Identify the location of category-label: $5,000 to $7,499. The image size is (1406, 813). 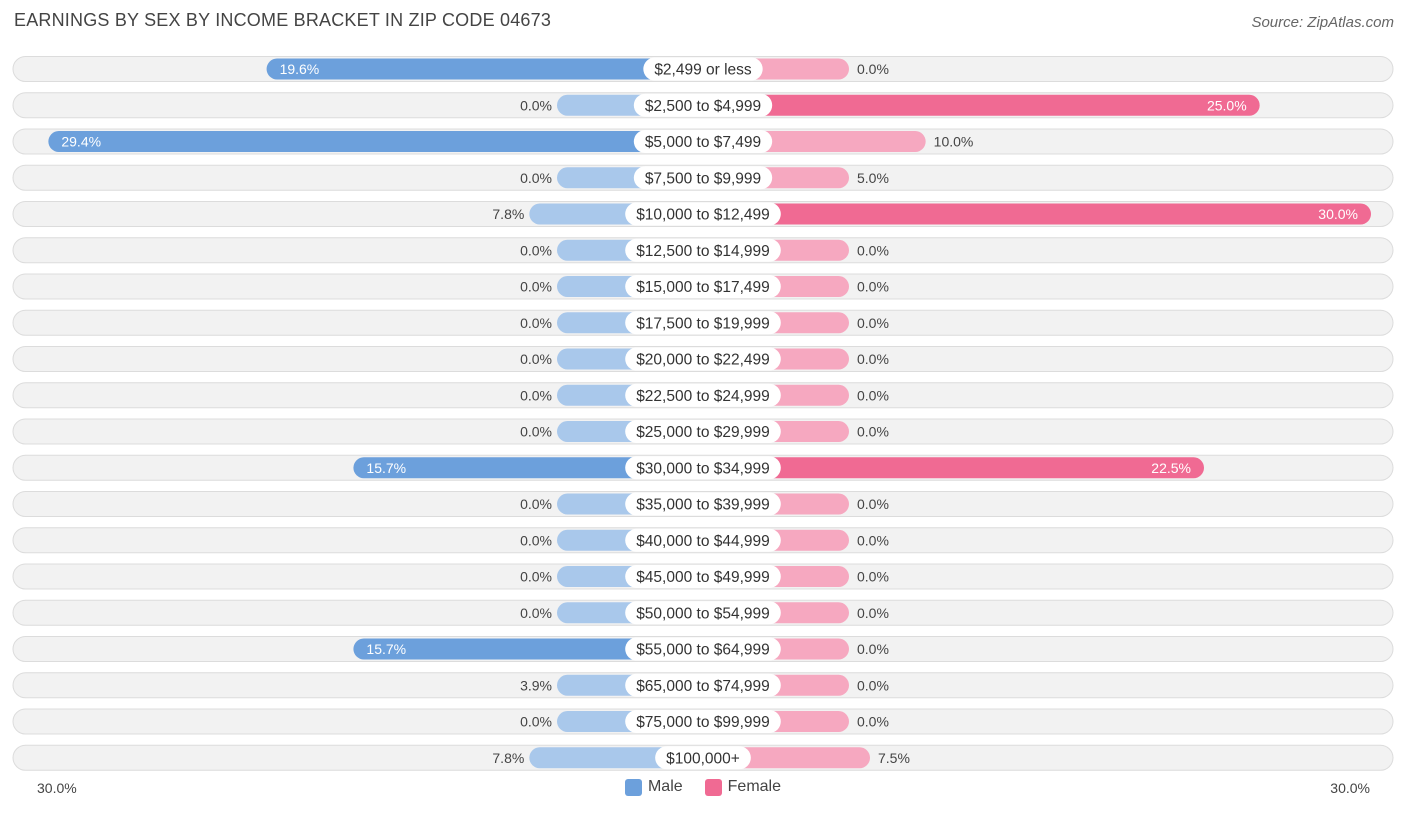
(703, 142).